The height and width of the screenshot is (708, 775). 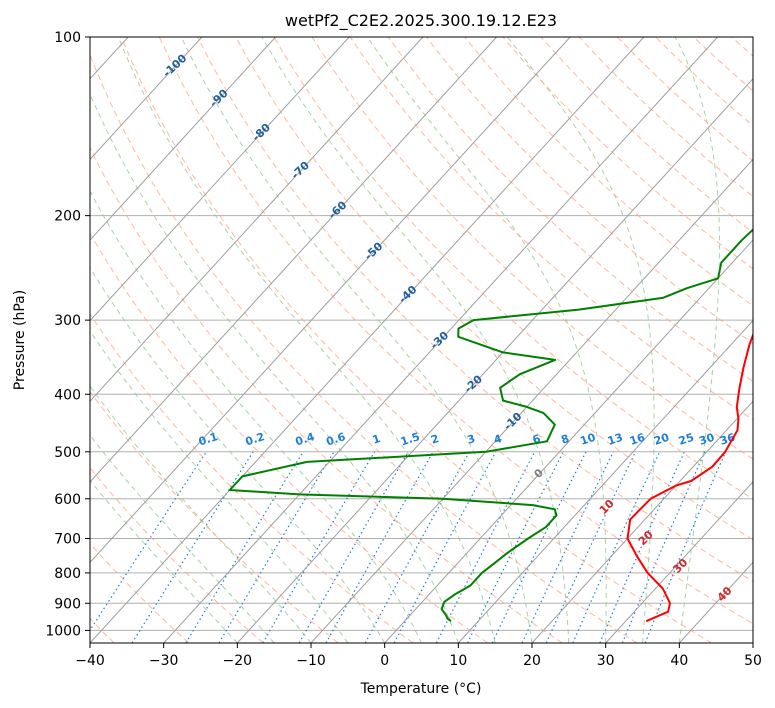 What do you see at coordinates (67, 321) in the screenshot?
I see `y-tick-label: 300` at bounding box center [67, 321].